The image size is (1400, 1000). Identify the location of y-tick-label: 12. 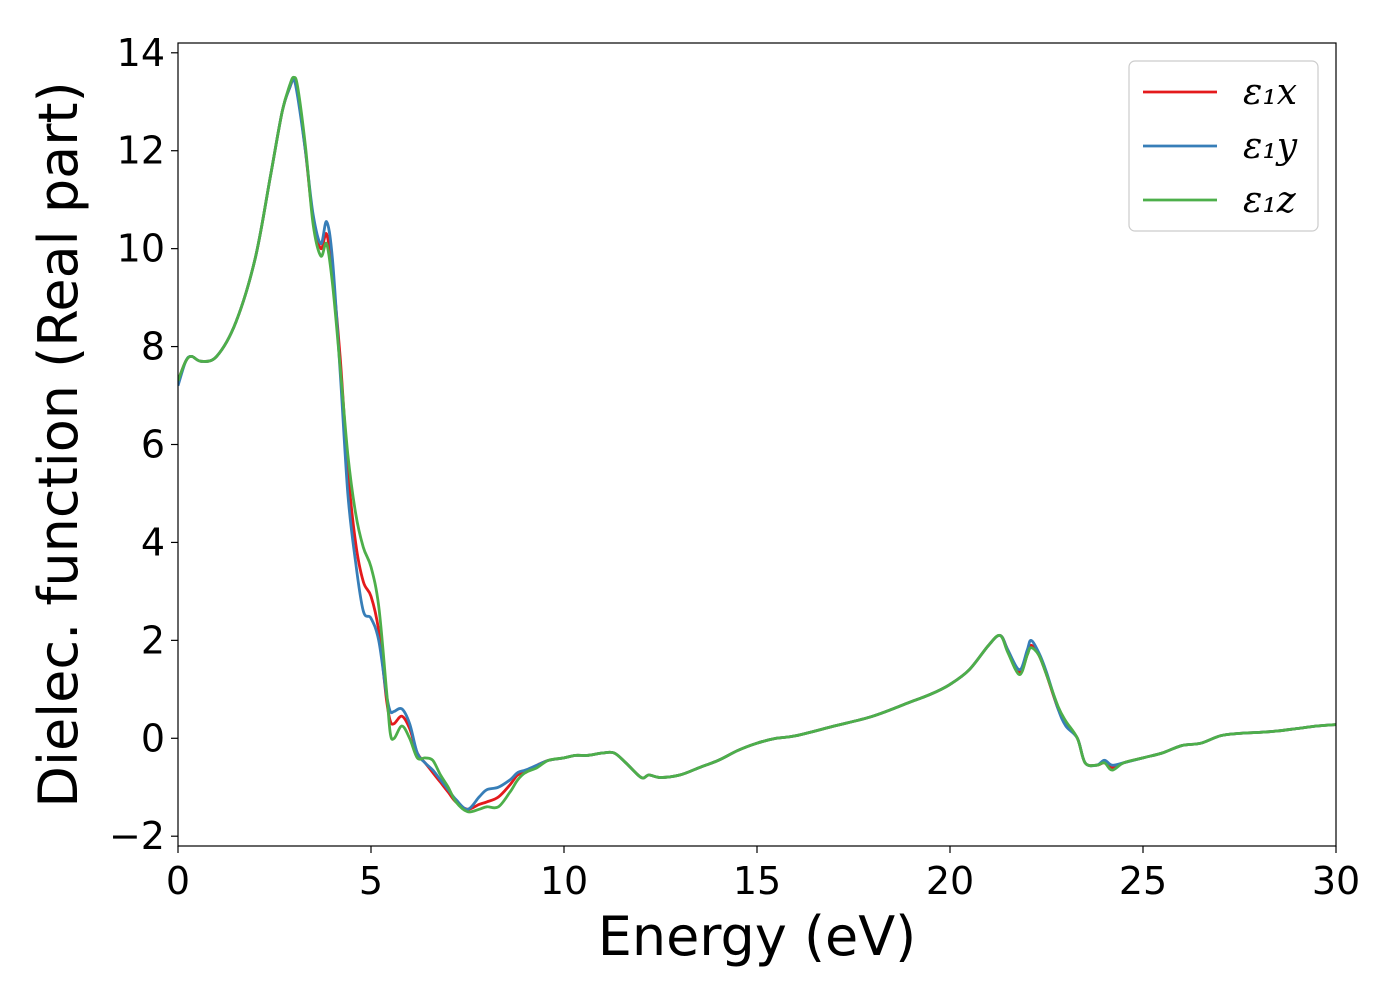
(141, 151).